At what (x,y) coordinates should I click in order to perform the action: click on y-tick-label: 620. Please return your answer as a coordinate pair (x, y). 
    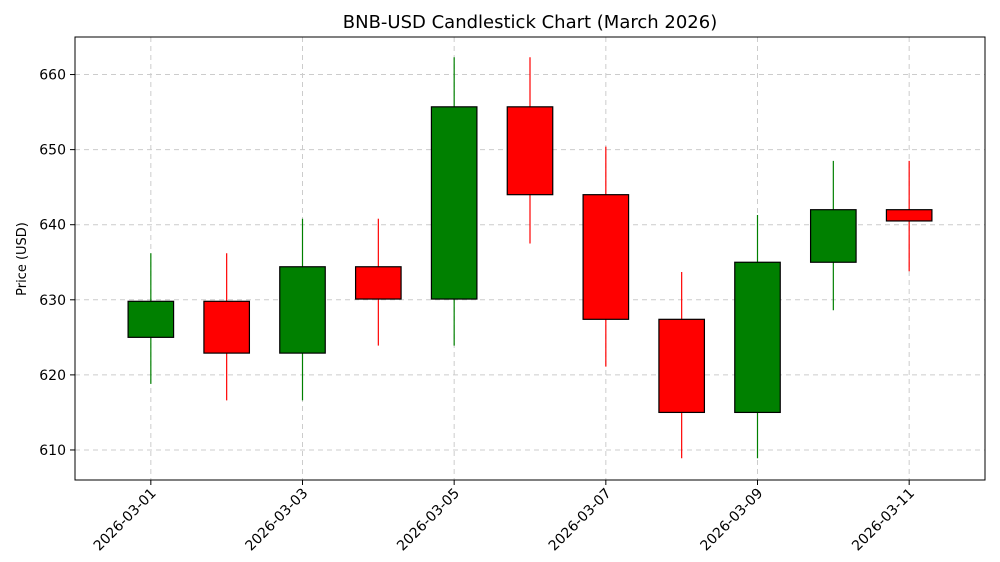
    Looking at the image, I should click on (52, 376).